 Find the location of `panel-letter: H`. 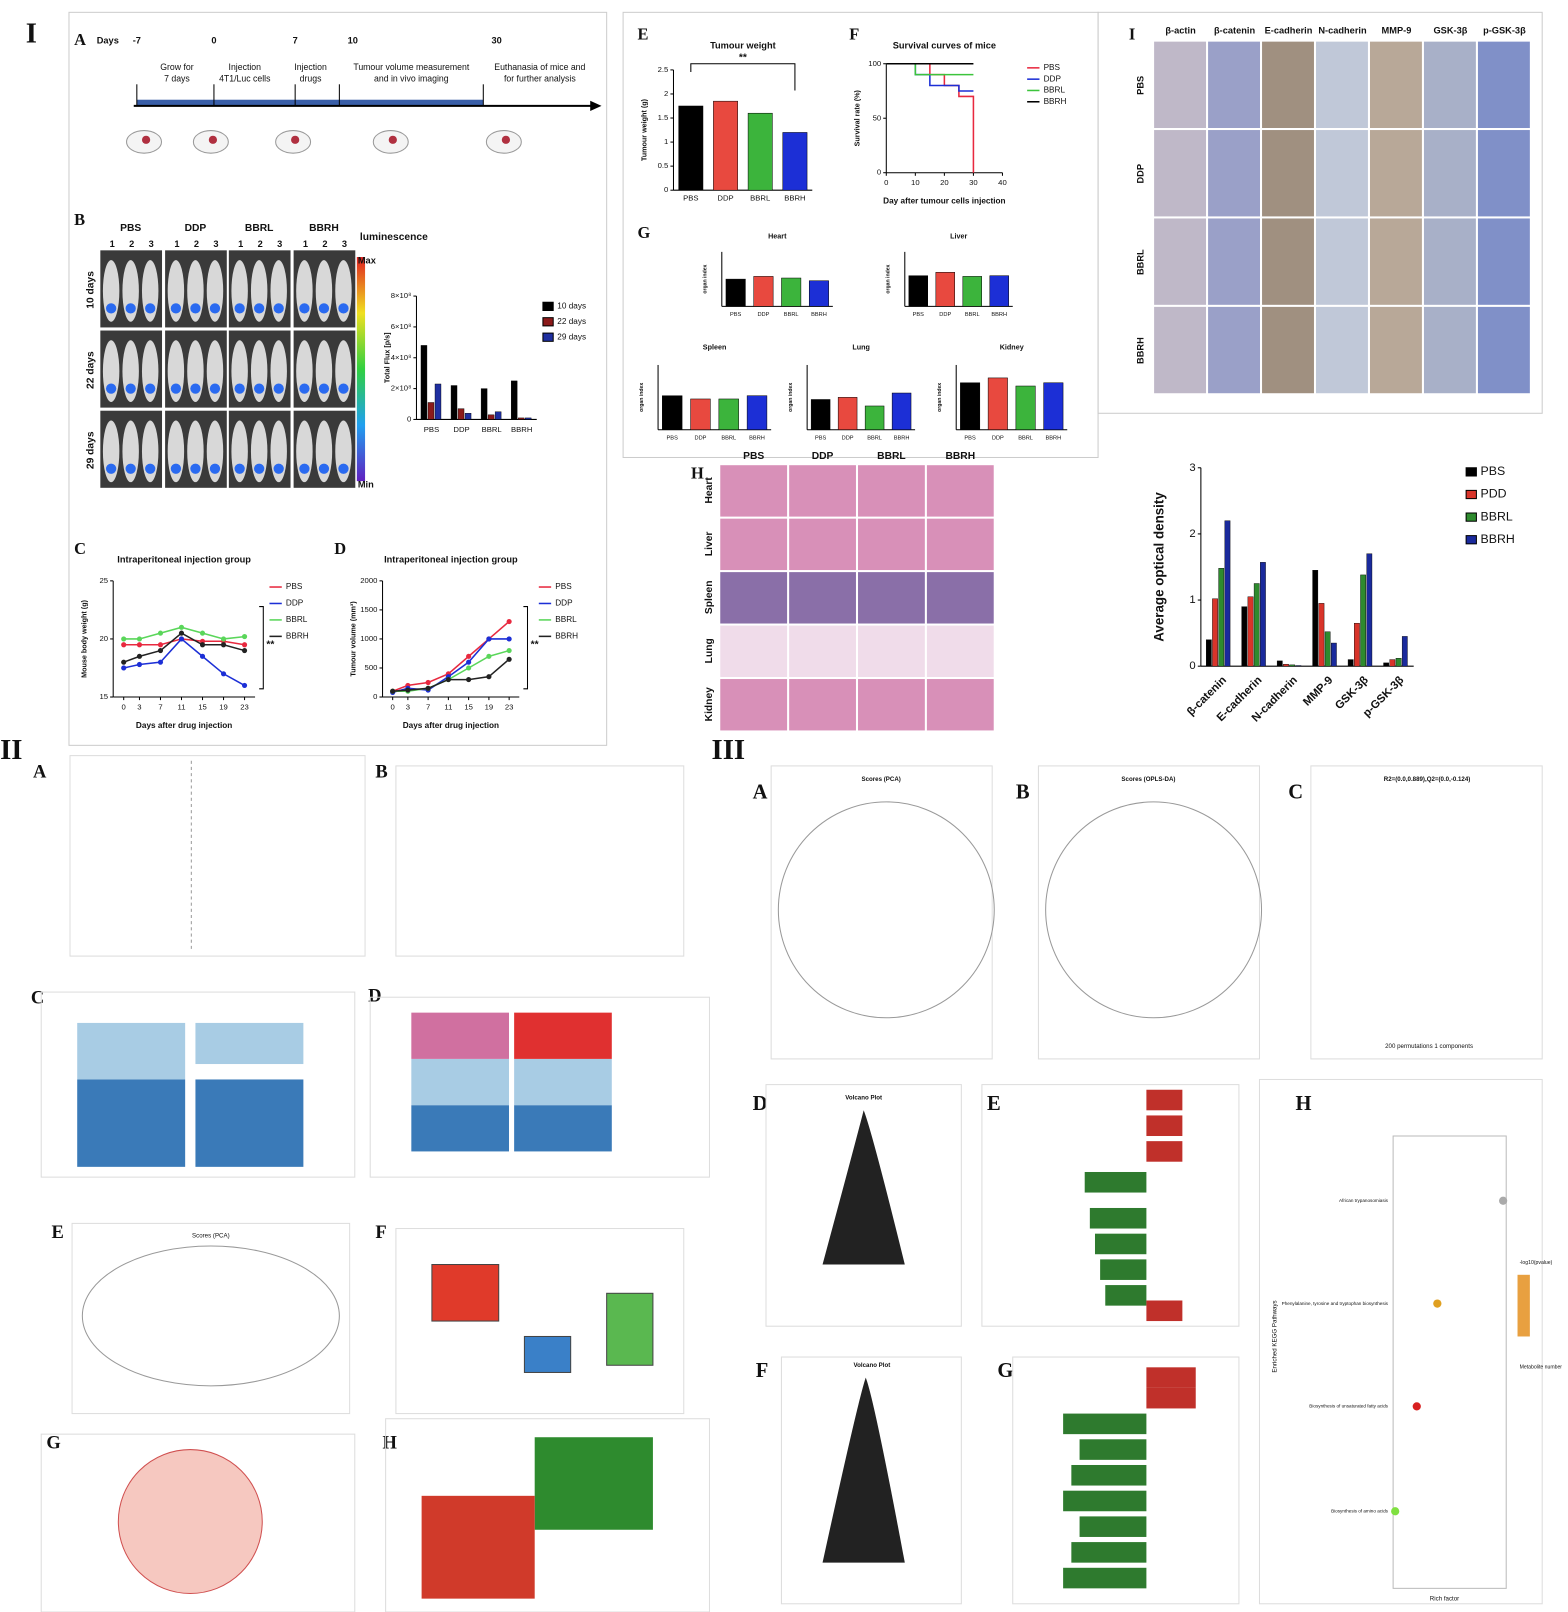

panel-letter: H is located at coordinates (390, 1444).